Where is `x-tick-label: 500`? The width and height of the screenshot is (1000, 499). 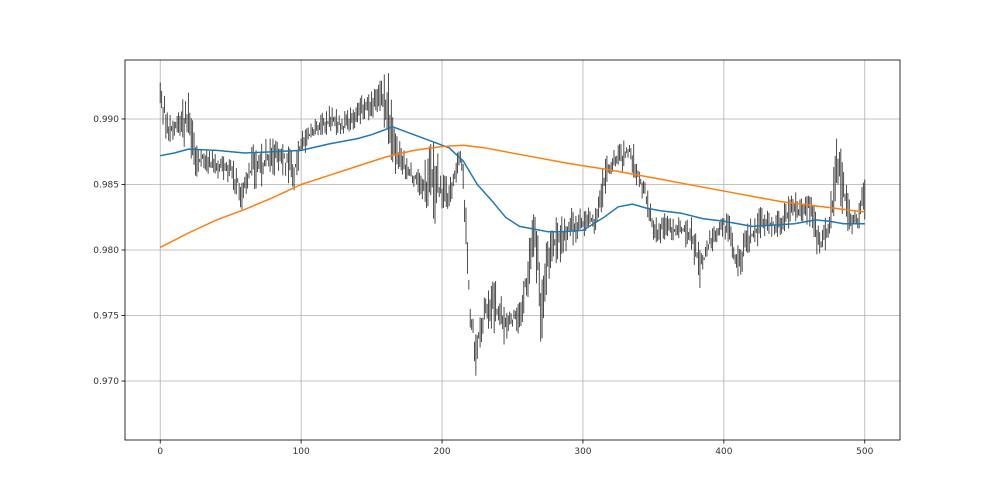 x-tick-label: 500 is located at coordinates (864, 452).